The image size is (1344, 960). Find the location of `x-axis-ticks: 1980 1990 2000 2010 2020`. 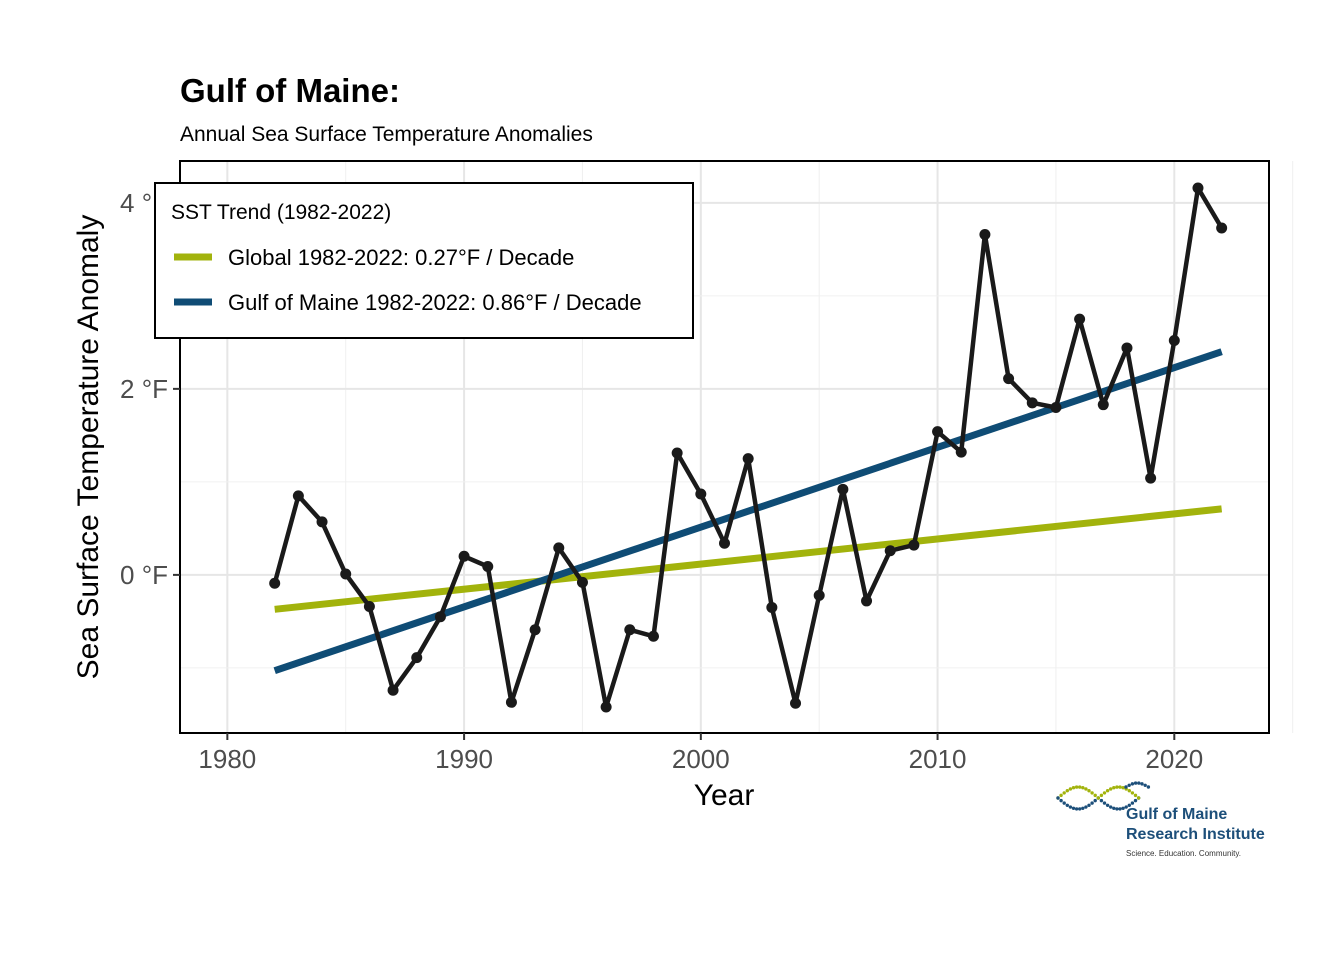

x-axis-ticks: 1980 1990 2000 2010 2020 is located at coordinates (700, 753).